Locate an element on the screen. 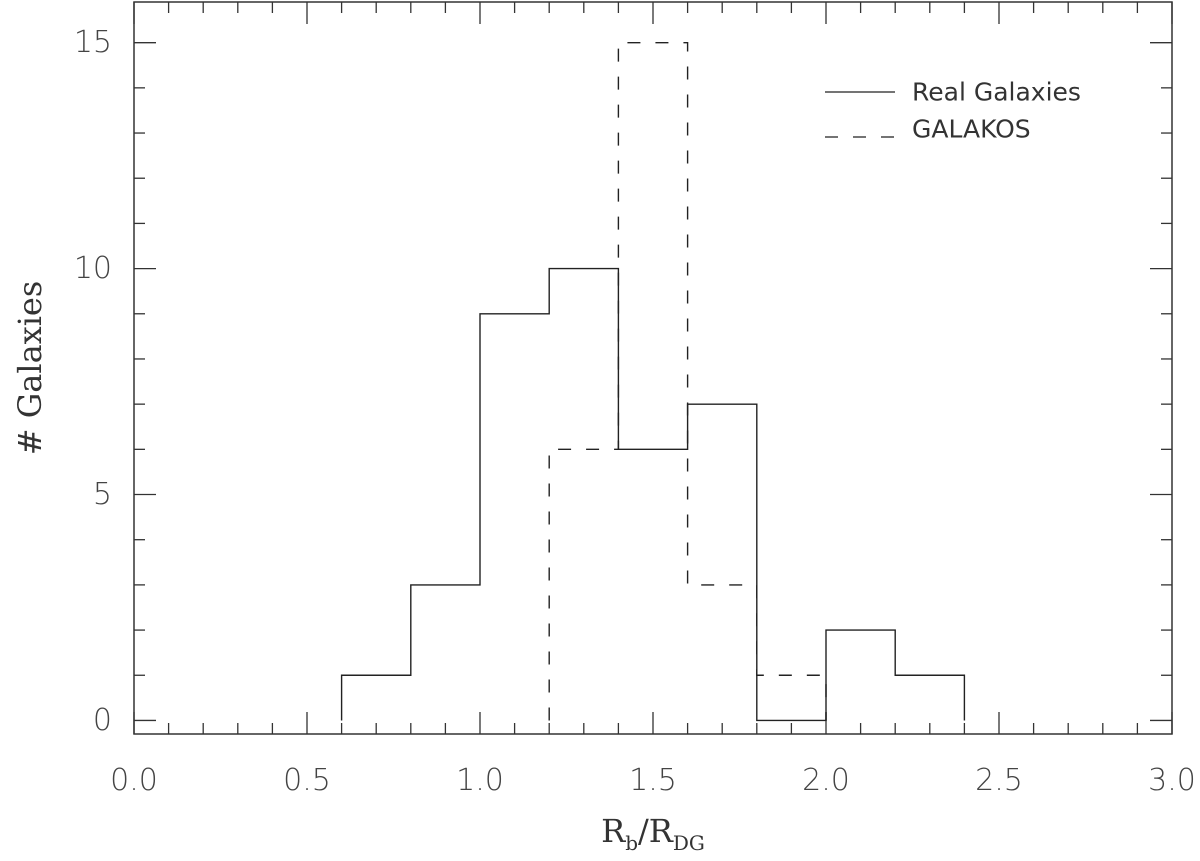 This screenshot has height=861, width=1200. x-tick-label: 2.5 is located at coordinates (999, 780).